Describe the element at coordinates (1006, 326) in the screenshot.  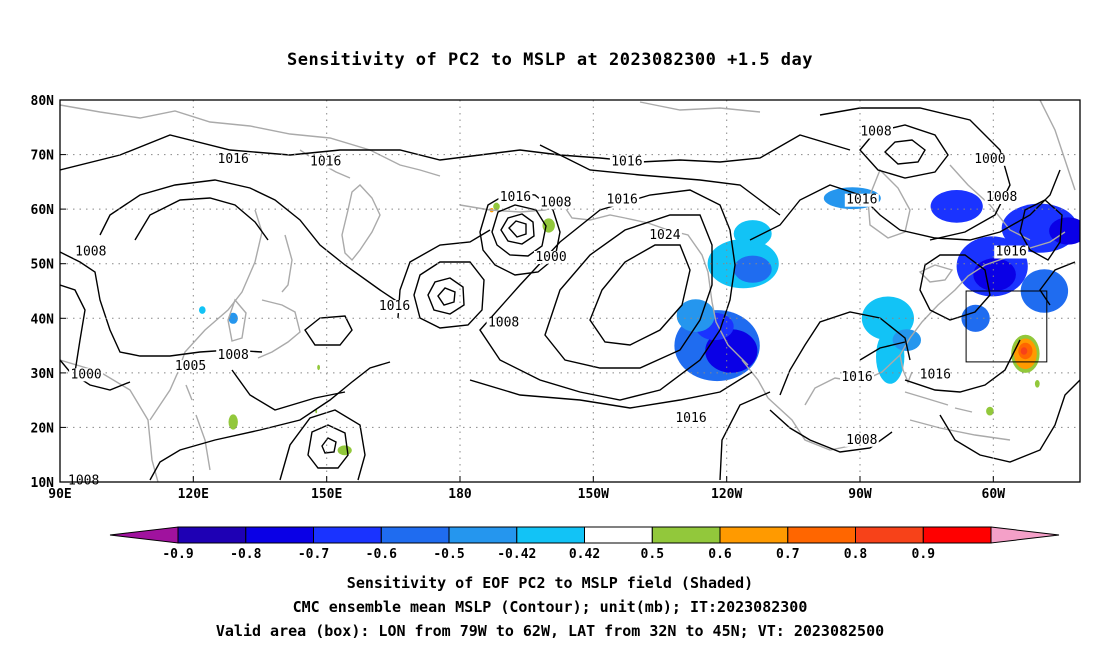
I see `valid-area-box` at that location.